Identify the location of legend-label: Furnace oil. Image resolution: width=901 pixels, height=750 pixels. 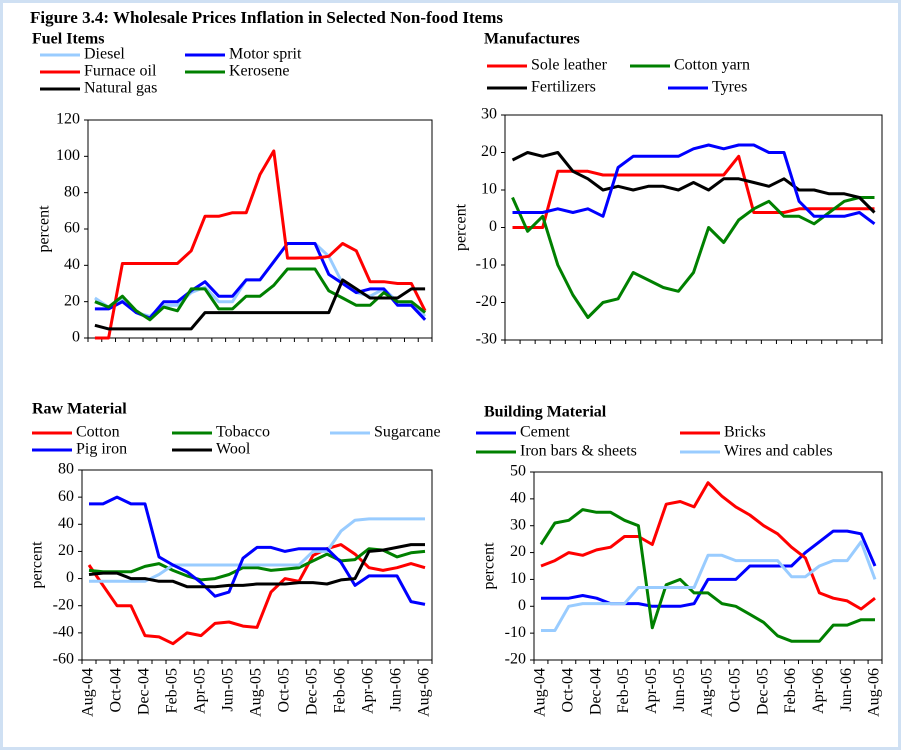
(120, 71).